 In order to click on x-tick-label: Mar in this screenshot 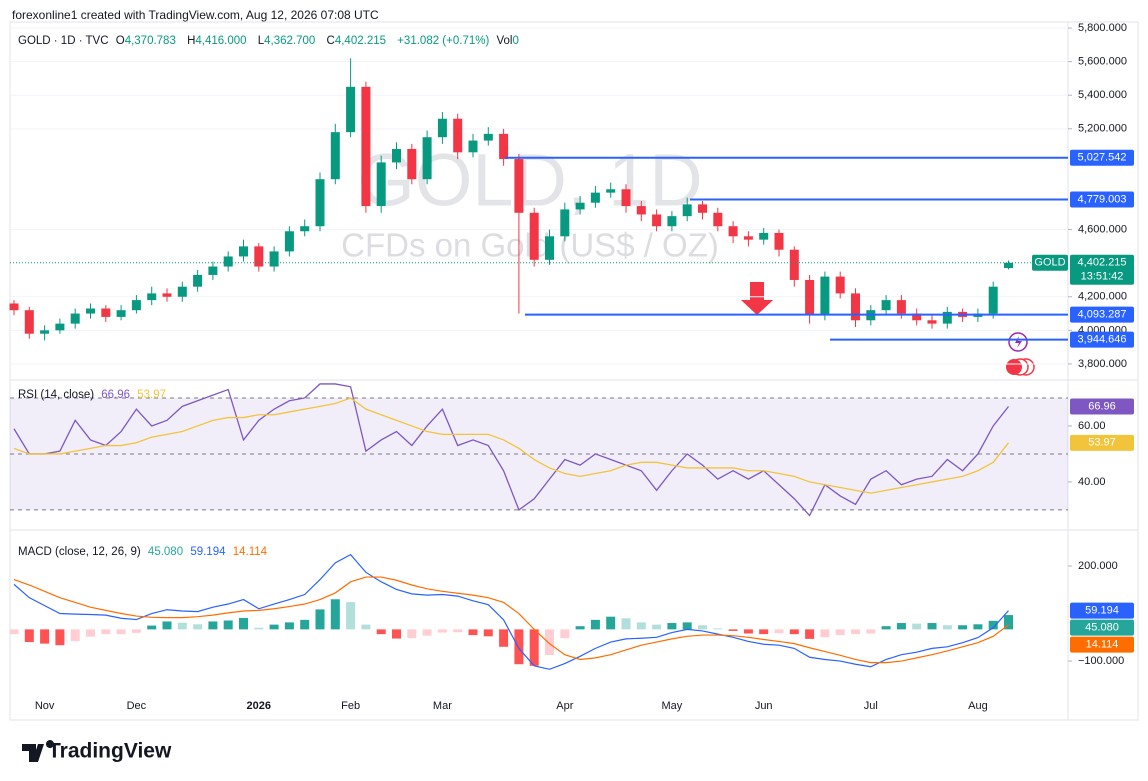, I will do `click(442, 706)`.